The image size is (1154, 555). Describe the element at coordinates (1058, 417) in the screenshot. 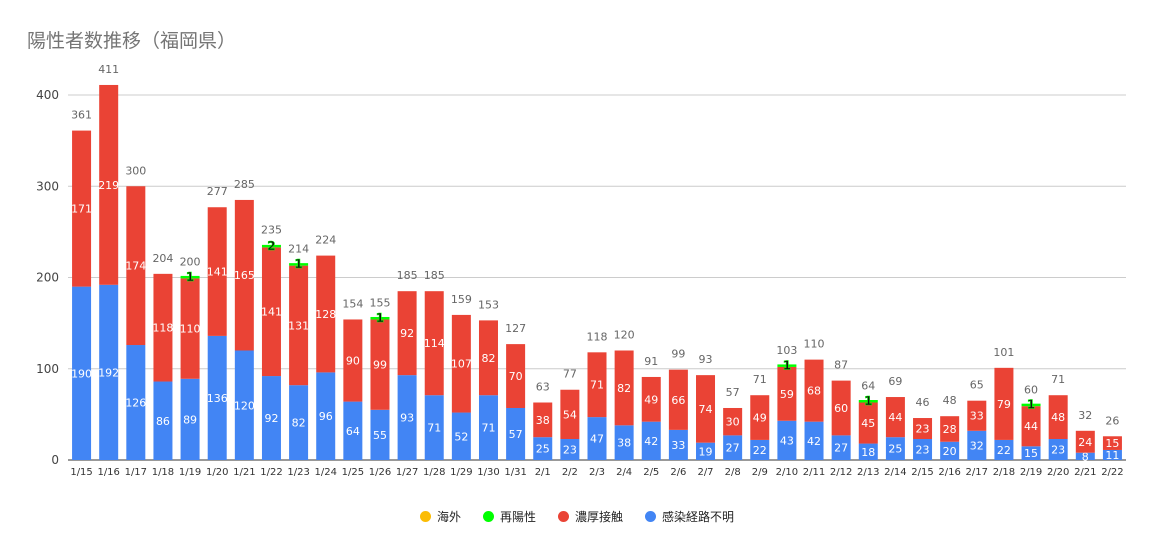

I see `bar-data-label: 48` at that location.